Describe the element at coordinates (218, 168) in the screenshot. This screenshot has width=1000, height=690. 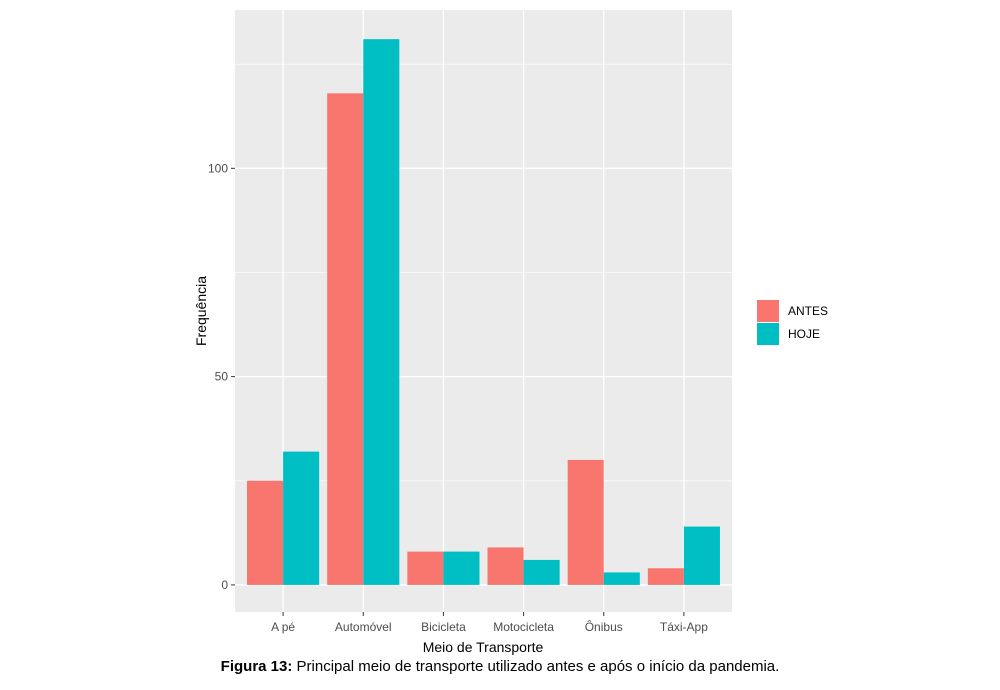
I see `y-tick-label: 100` at that location.